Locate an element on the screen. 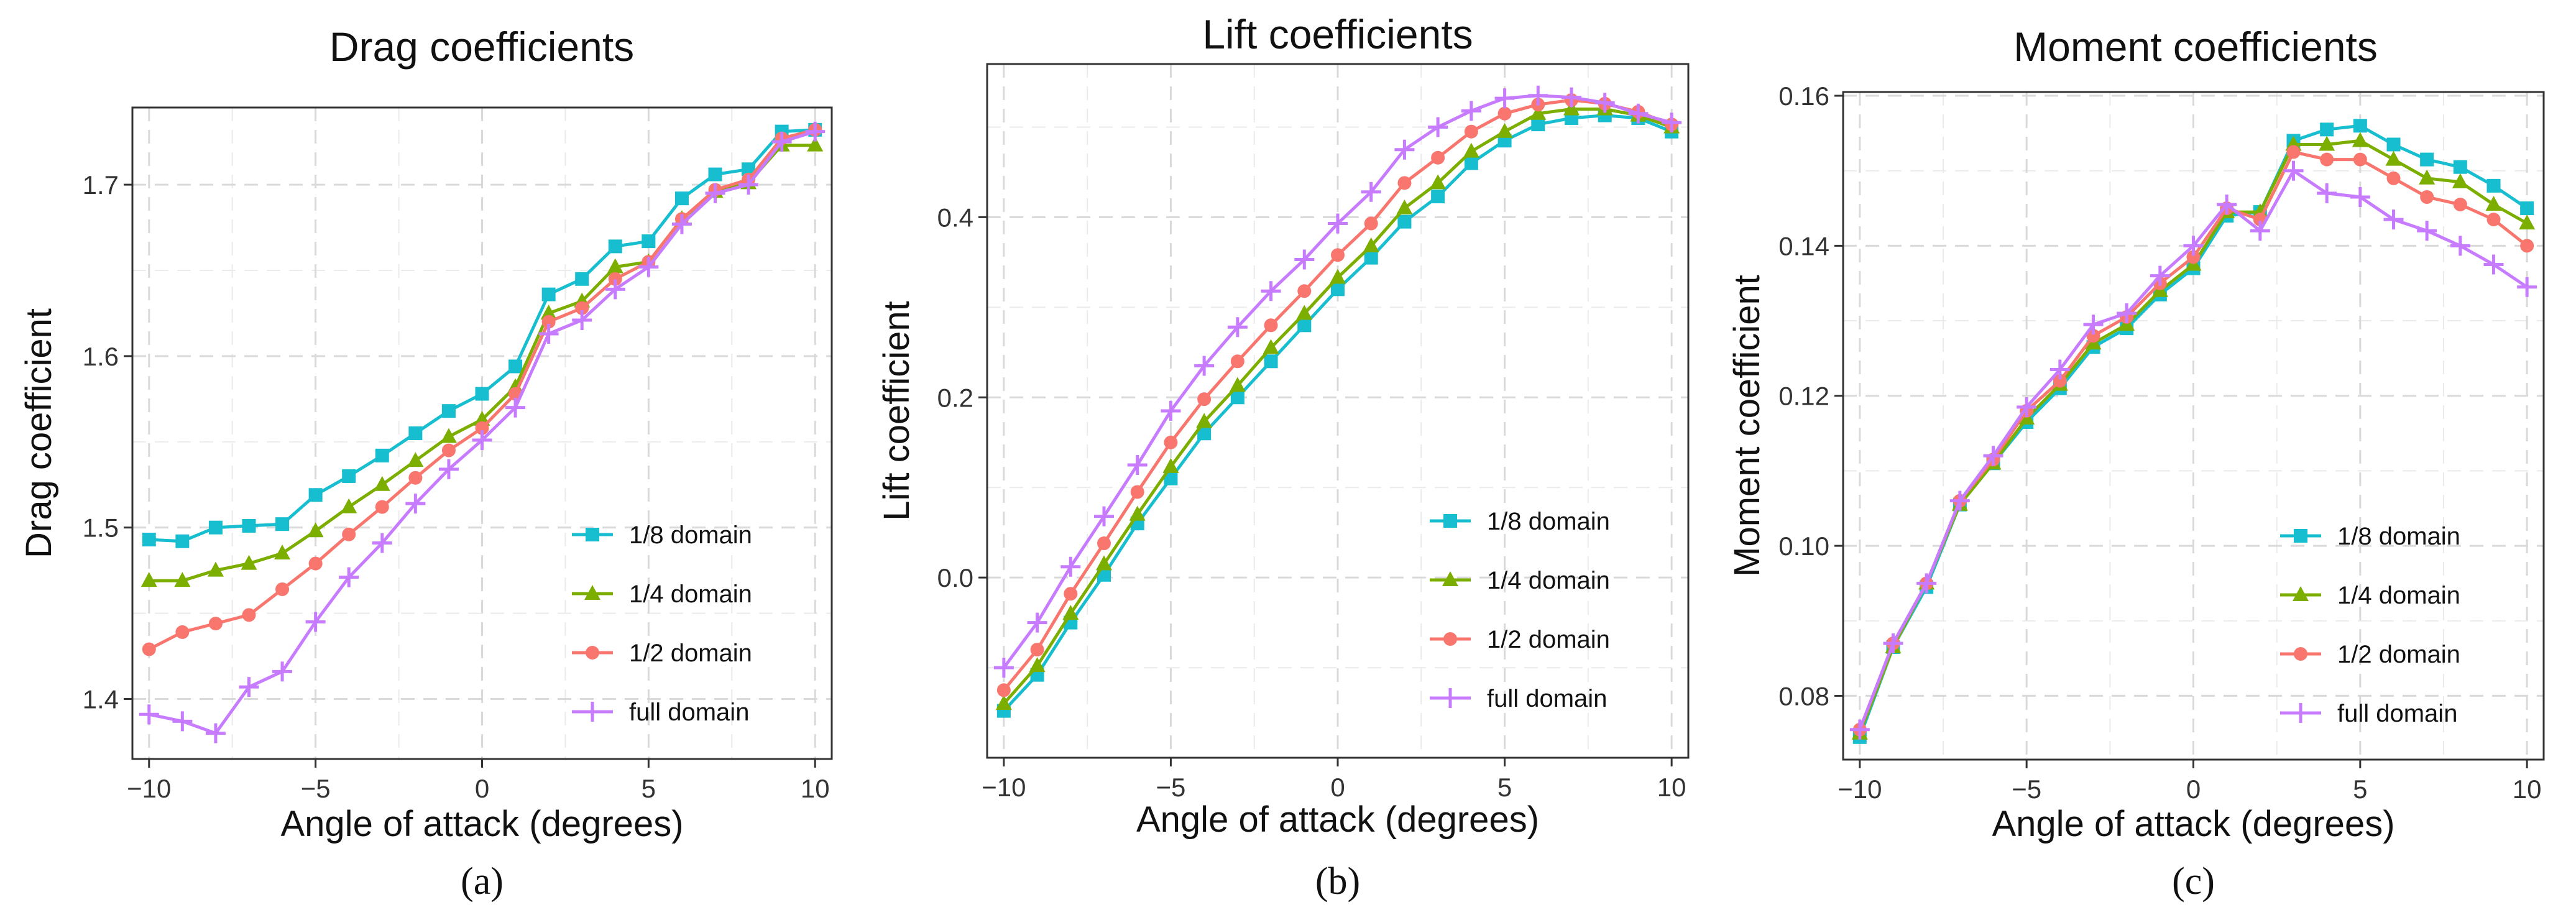 This screenshot has width=2576, height=915. y-tick-label: 0.2 is located at coordinates (955, 397).